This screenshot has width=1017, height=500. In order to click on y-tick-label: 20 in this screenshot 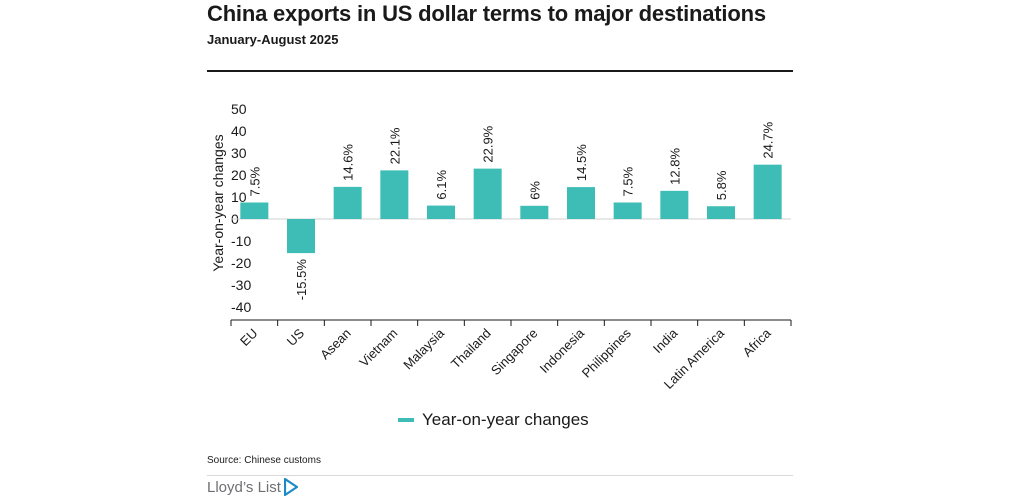, I will do `click(239, 175)`.